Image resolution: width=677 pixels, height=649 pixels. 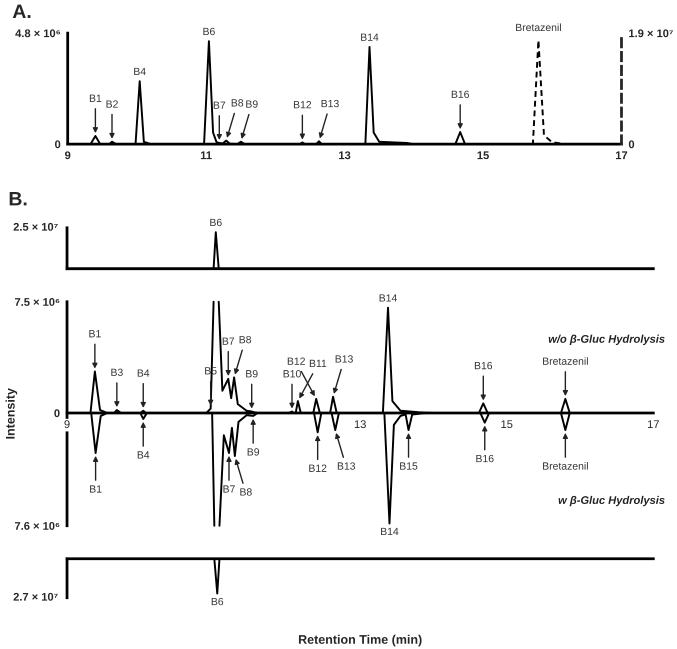 I want to click on annotation: B2, so click(x=112, y=104).